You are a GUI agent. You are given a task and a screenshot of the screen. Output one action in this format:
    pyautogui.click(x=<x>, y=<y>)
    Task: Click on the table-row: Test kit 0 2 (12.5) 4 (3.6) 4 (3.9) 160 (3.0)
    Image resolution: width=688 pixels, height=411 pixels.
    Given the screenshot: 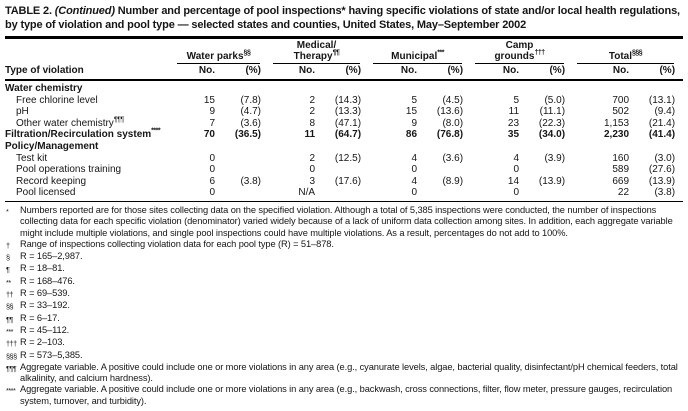 What is the action you would take?
    pyautogui.click(x=344, y=159)
    